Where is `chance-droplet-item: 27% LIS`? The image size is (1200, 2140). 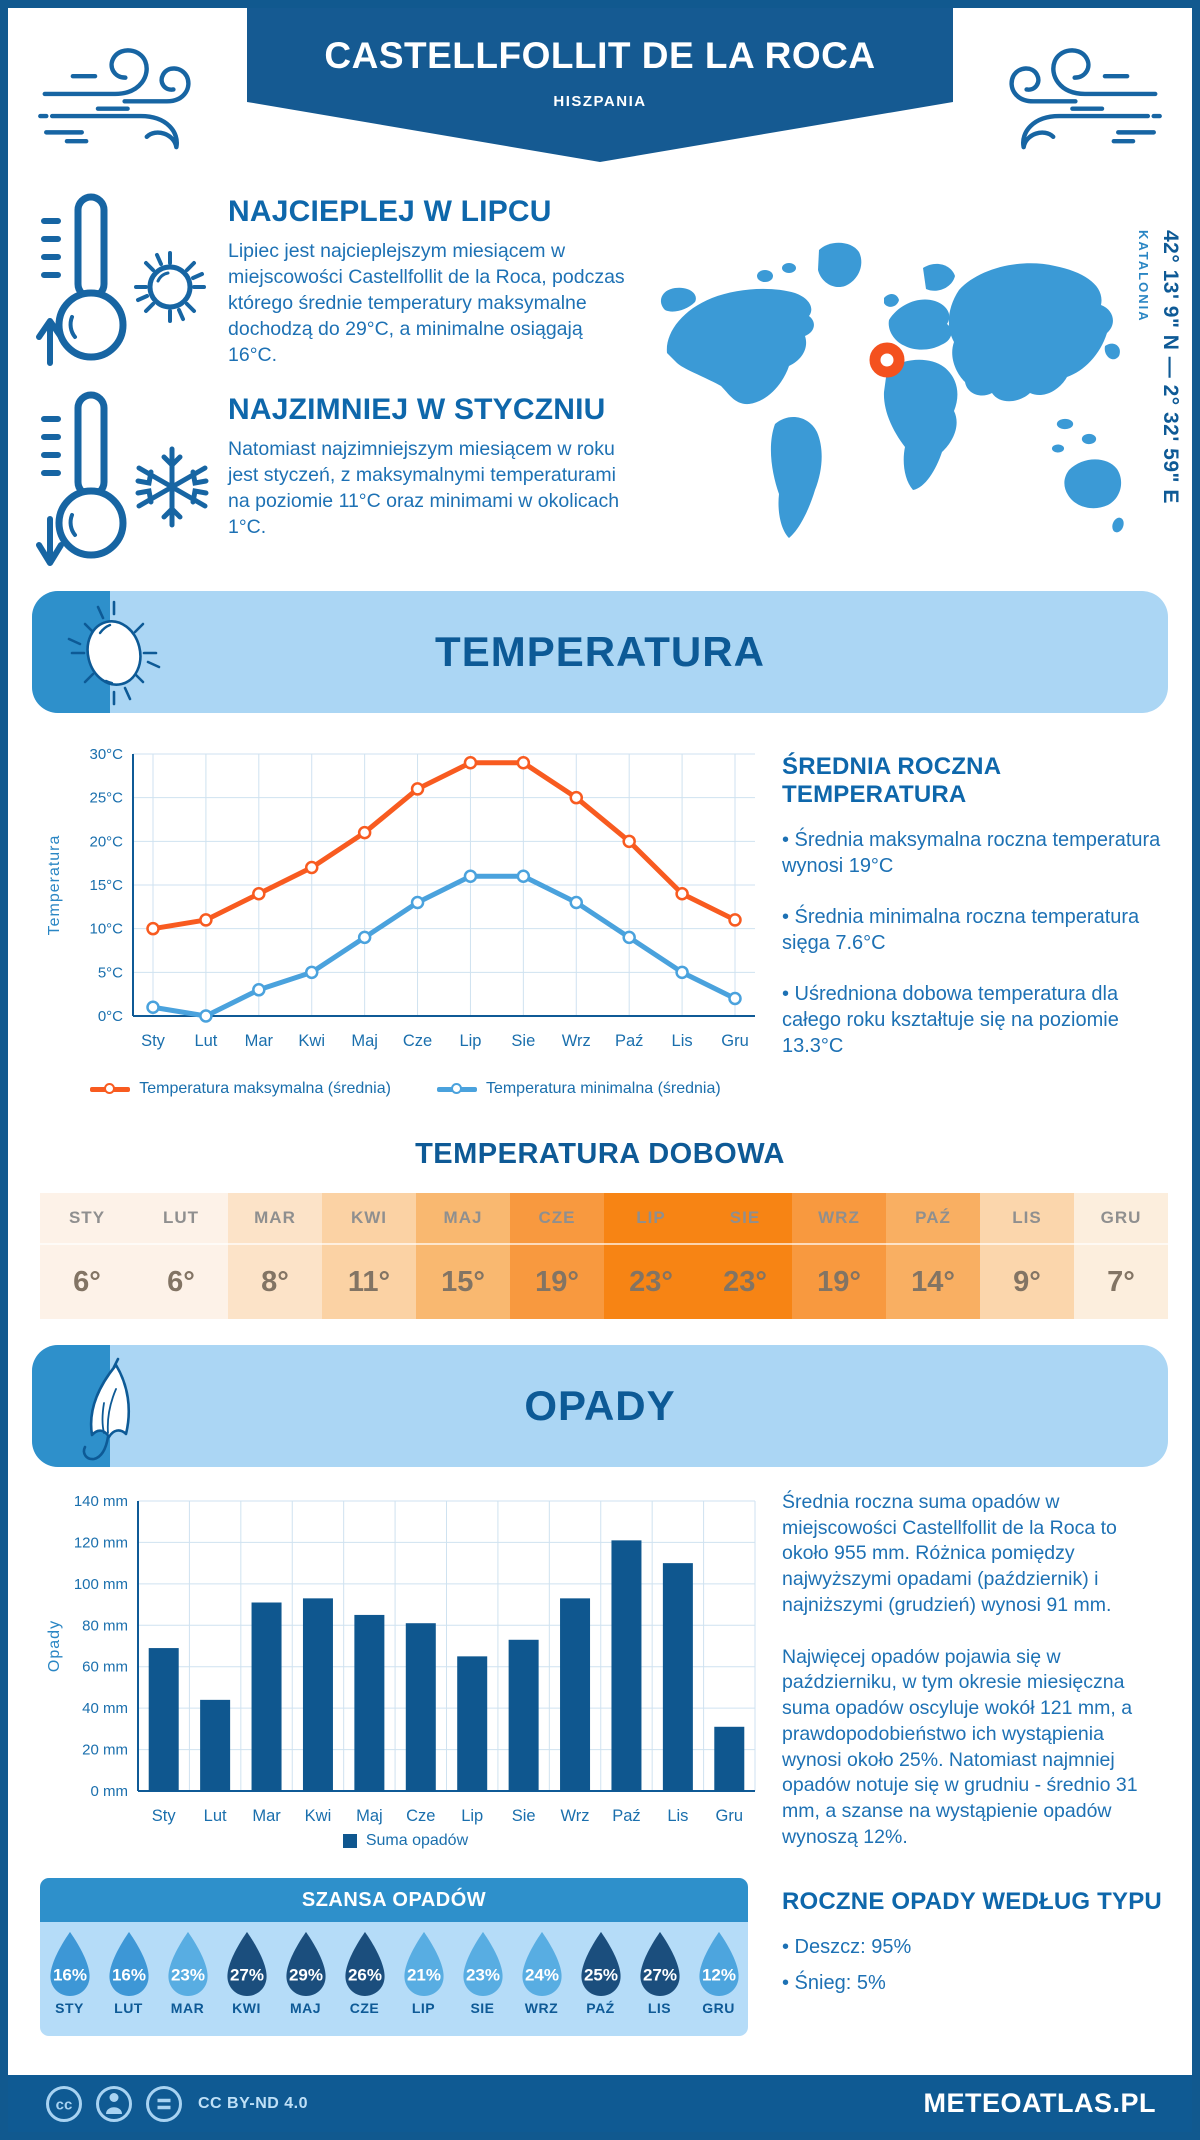 chance-droplet-item: 27% LIS is located at coordinates (660, 1973).